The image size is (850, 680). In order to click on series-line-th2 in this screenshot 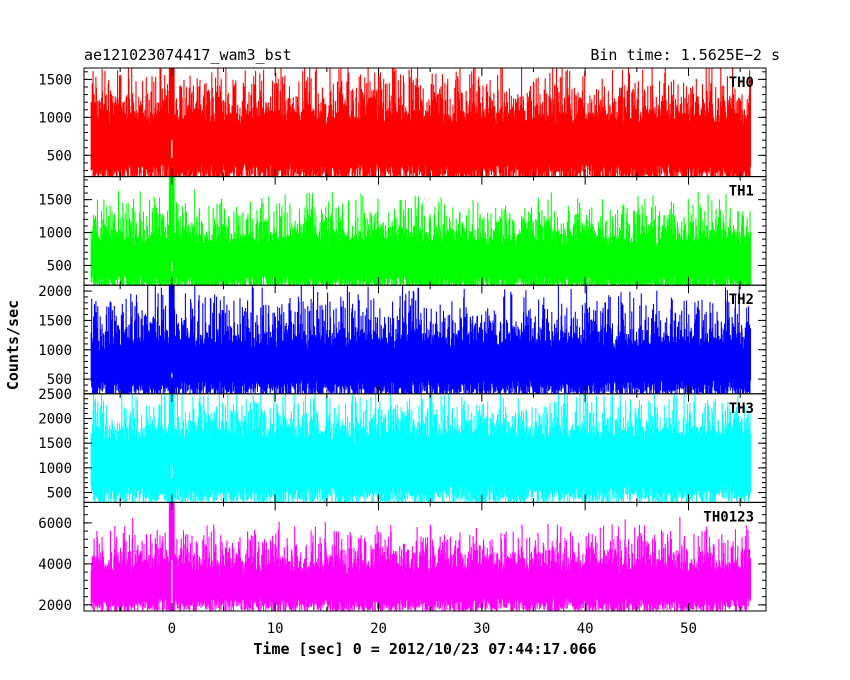, I will do `click(421, 339)`.